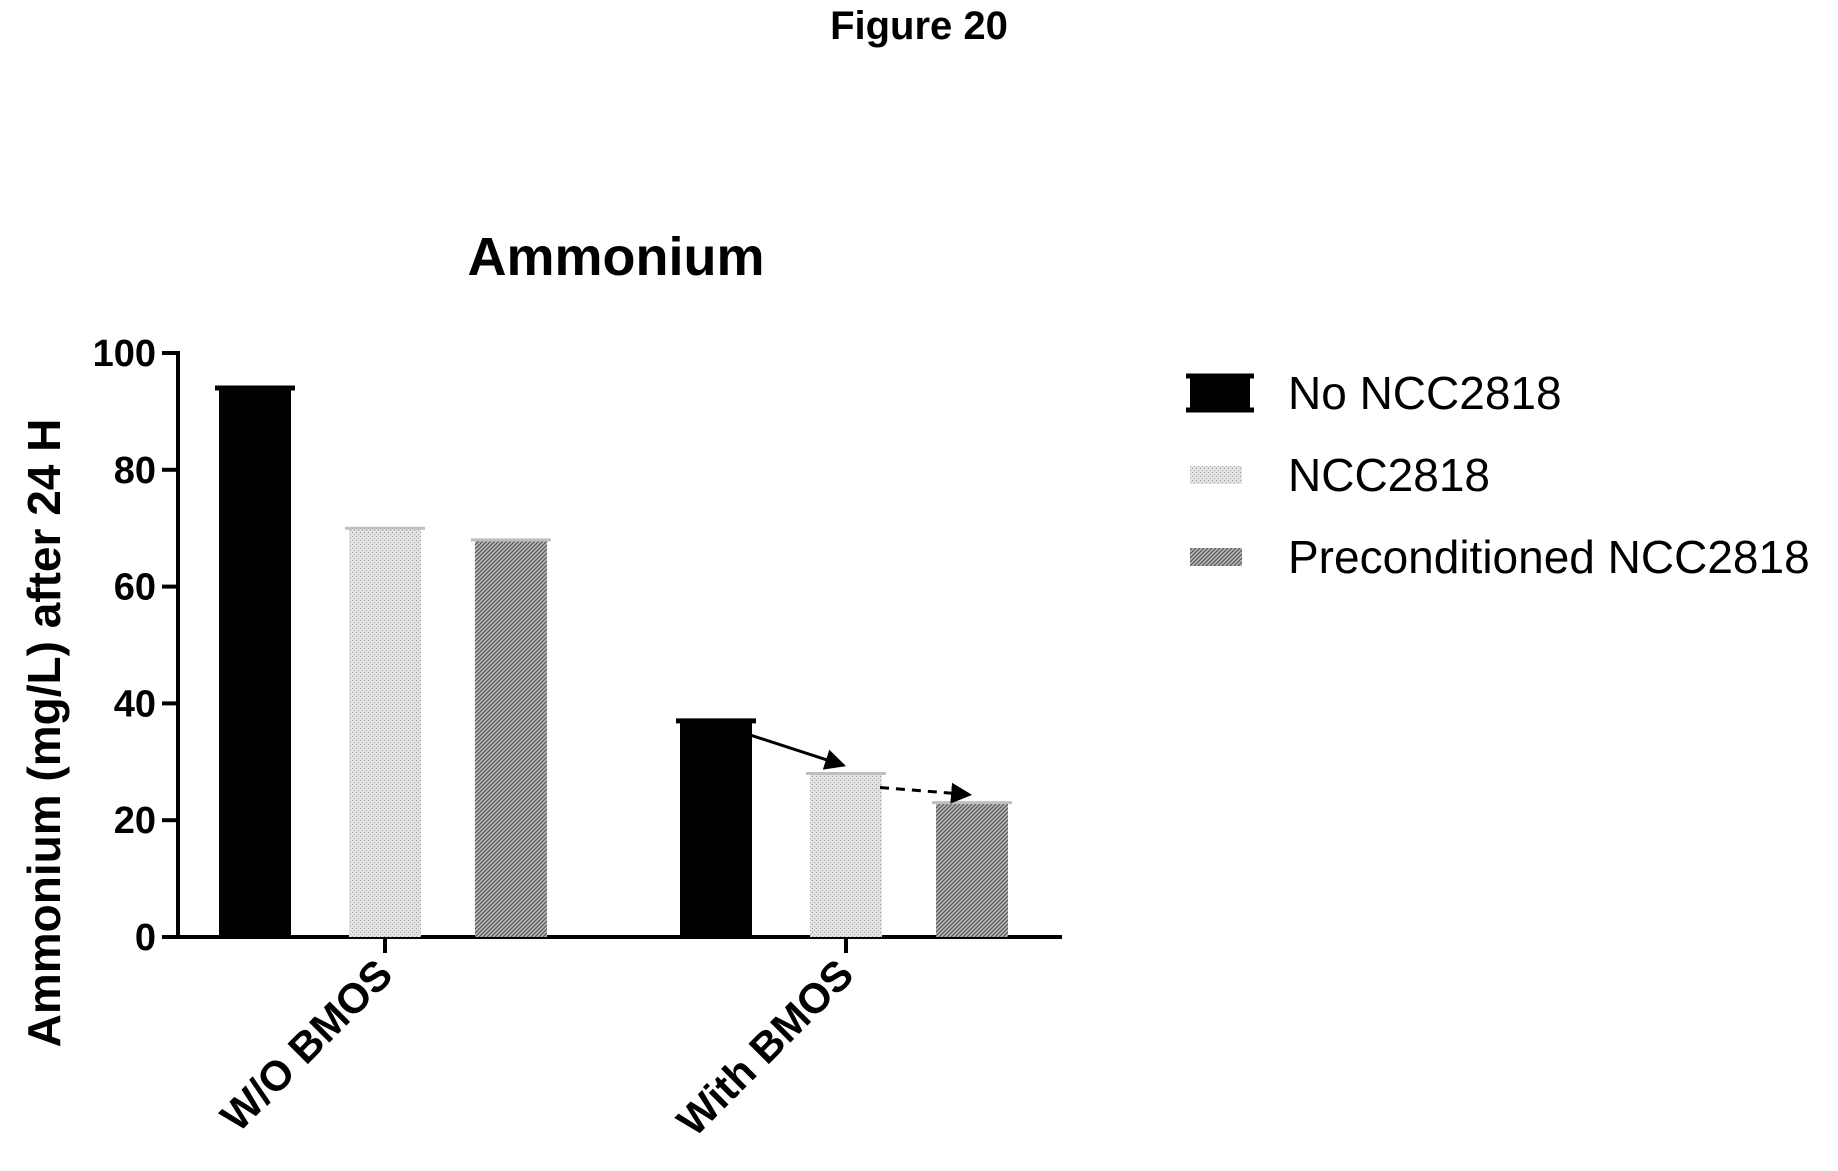 The width and height of the screenshot is (1838, 1171). I want to click on y-tick-label: 80, so click(135, 471).